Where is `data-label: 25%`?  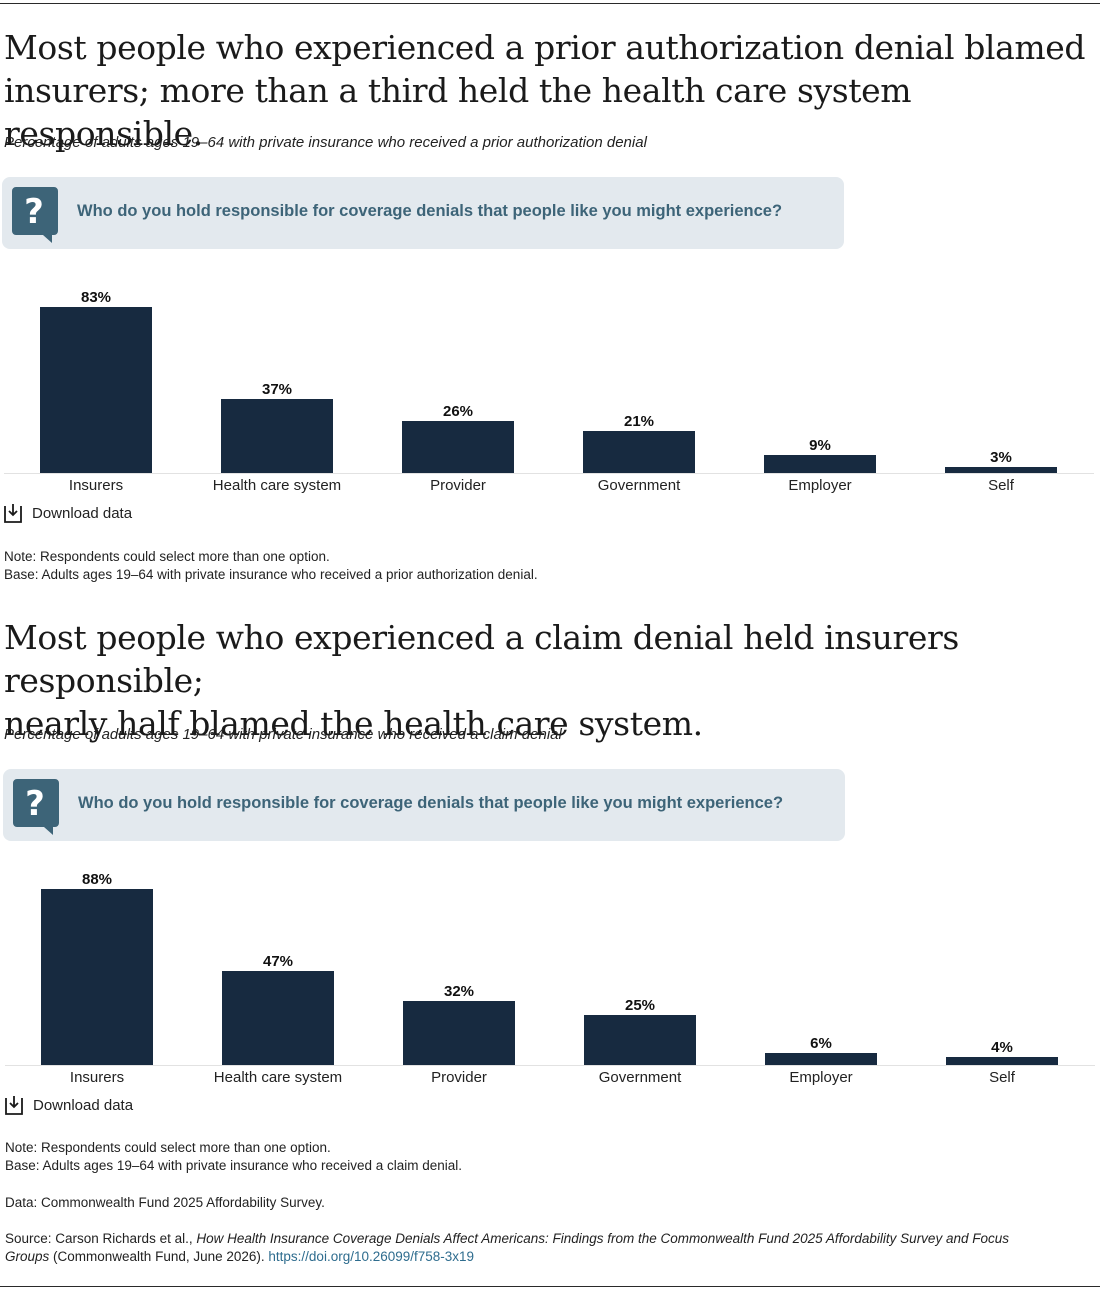
data-label: 25% is located at coordinates (640, 1005).